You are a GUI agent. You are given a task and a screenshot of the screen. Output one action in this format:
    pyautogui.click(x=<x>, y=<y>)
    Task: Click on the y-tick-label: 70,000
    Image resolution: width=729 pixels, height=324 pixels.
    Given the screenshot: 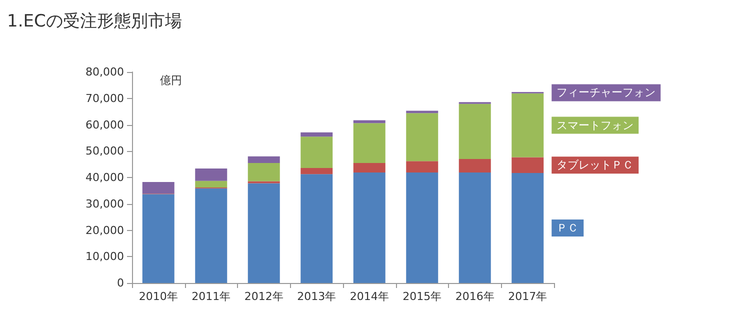 What is the action you would take?
    pyautogui.click(x=105, y=98)
    